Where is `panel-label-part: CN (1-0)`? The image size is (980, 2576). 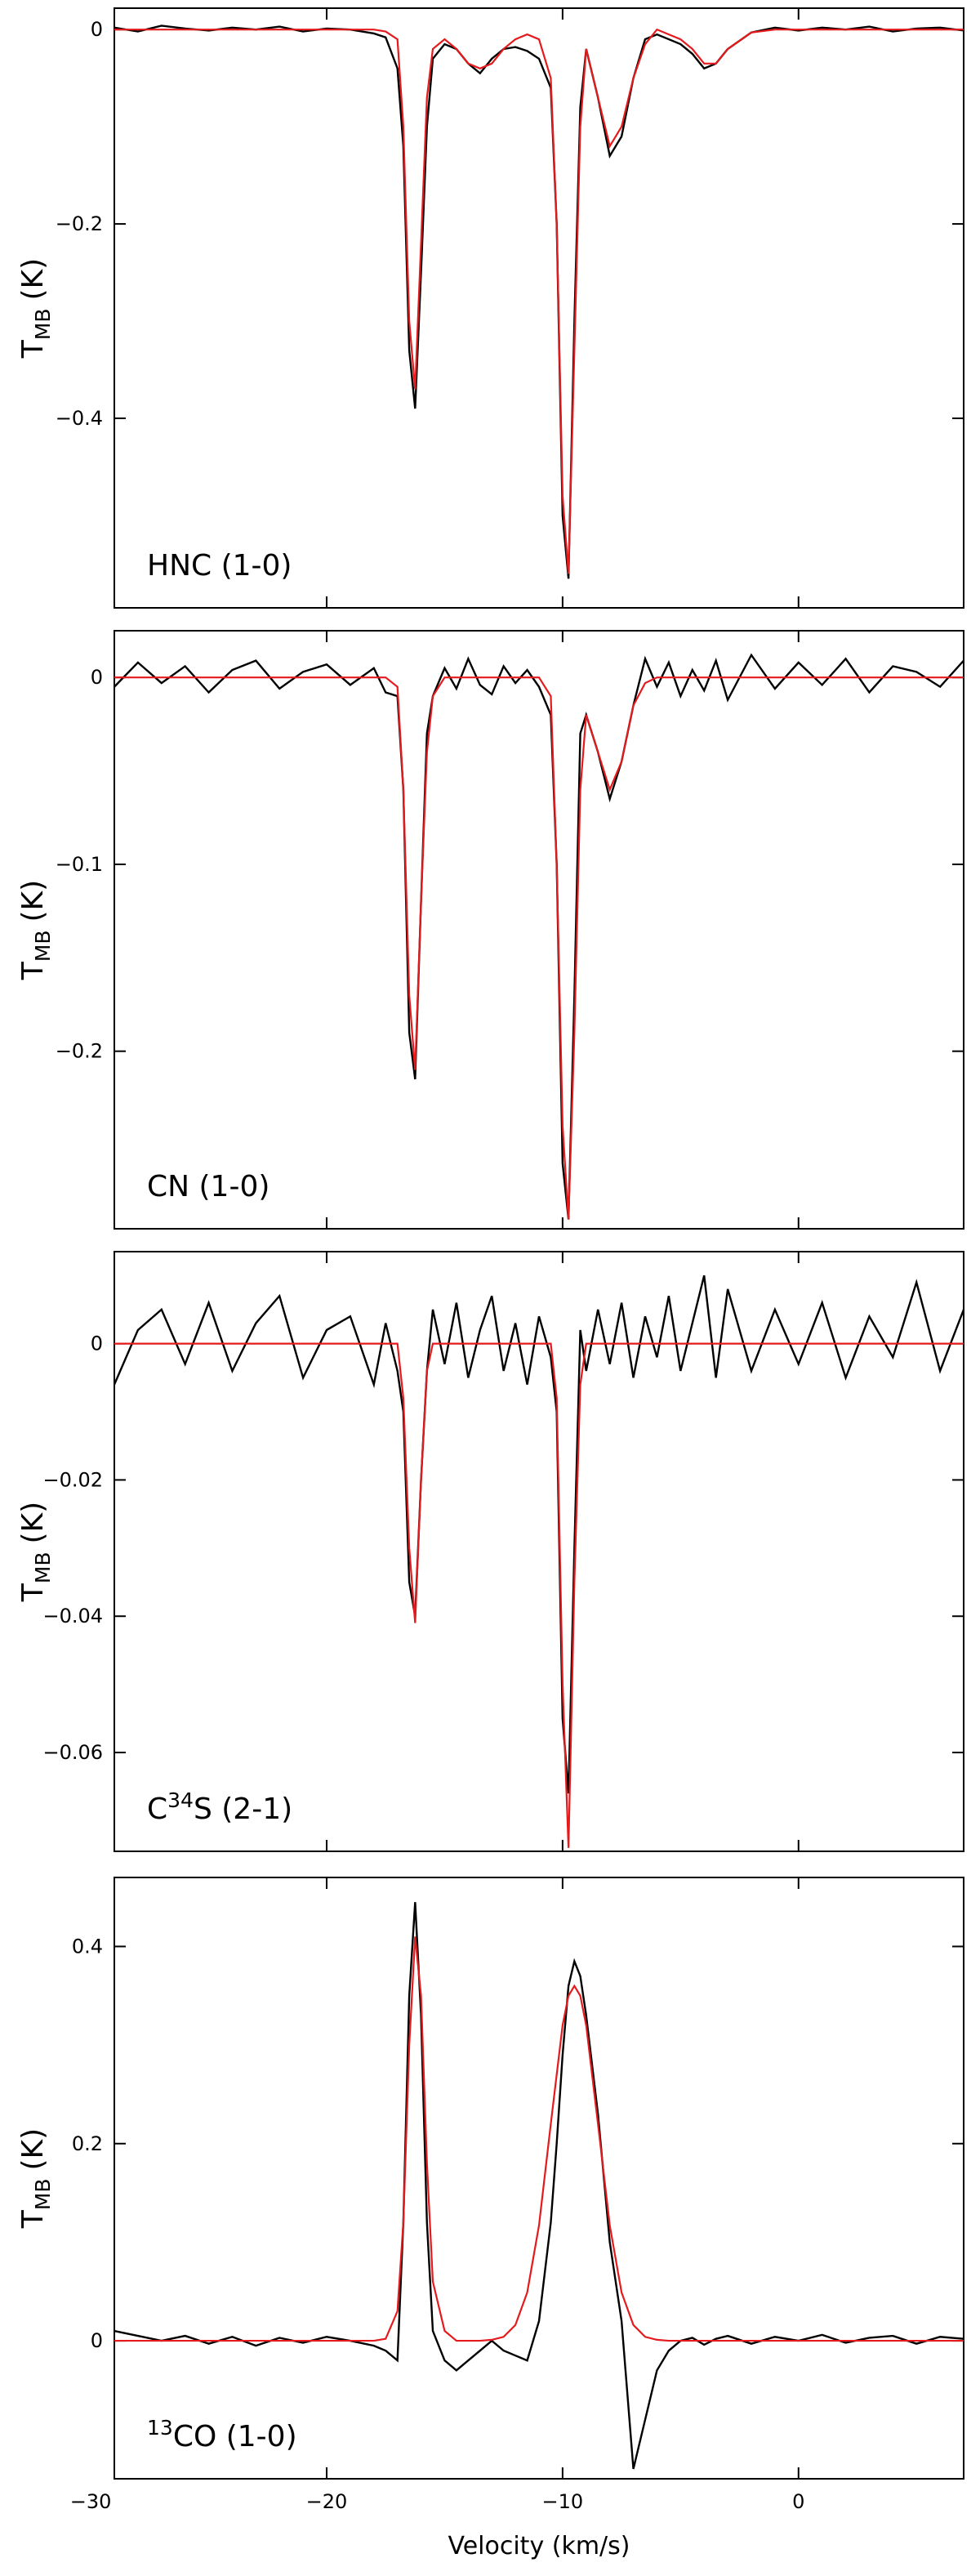 panel-label-part: CN (1-0) is located at coordinates (208, 1187).